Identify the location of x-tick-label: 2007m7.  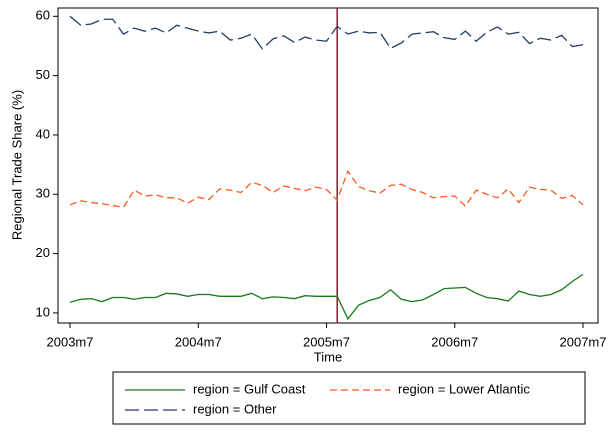
(583, 341).